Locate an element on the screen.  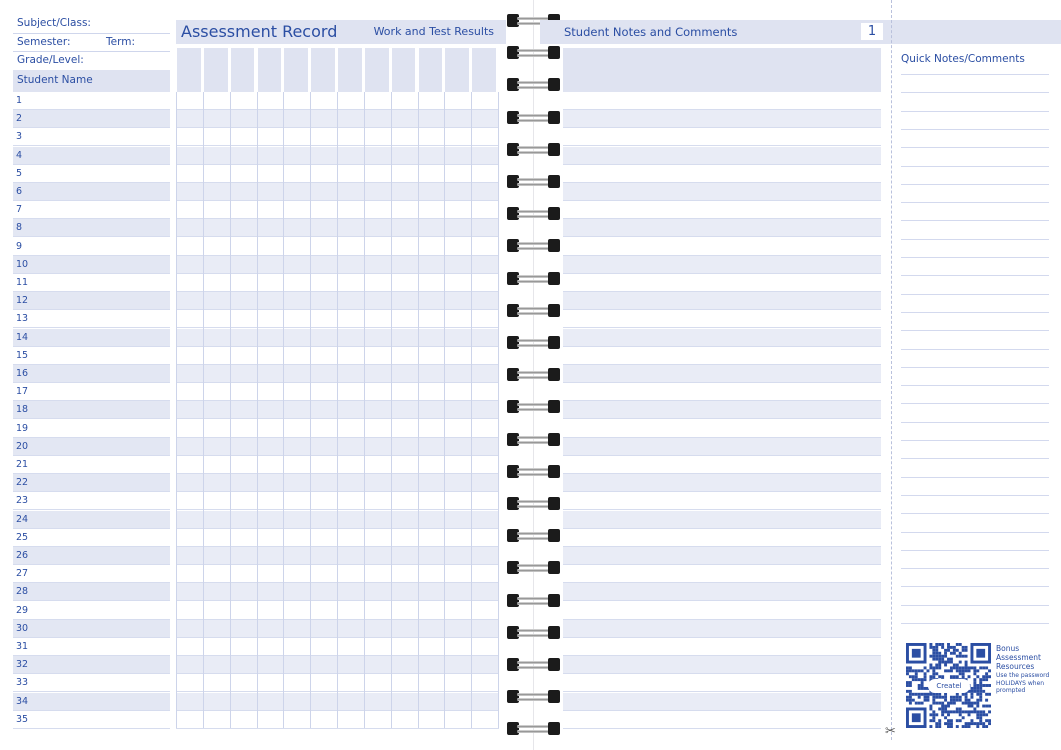
qr-code: Createl is located at coordinates (948, 685).